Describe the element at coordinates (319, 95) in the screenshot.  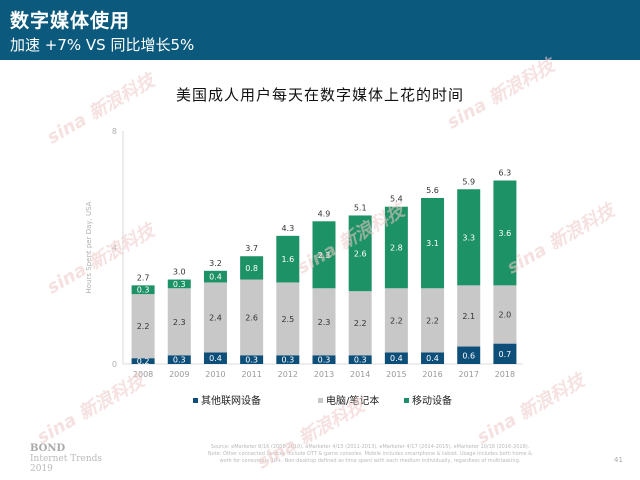
I see `chart-title: 美国成人用户每天在数字媒体上花的时间` at that location.